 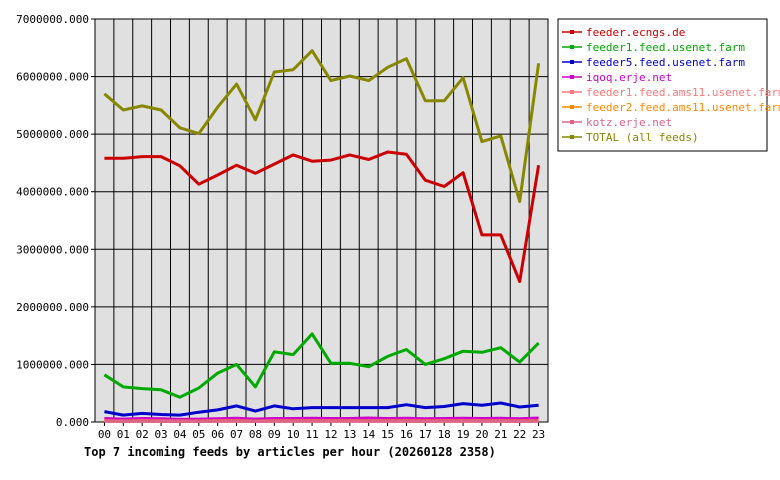 I want to click on y-tick-label: 5000000.000, so click(x=52, y=134).